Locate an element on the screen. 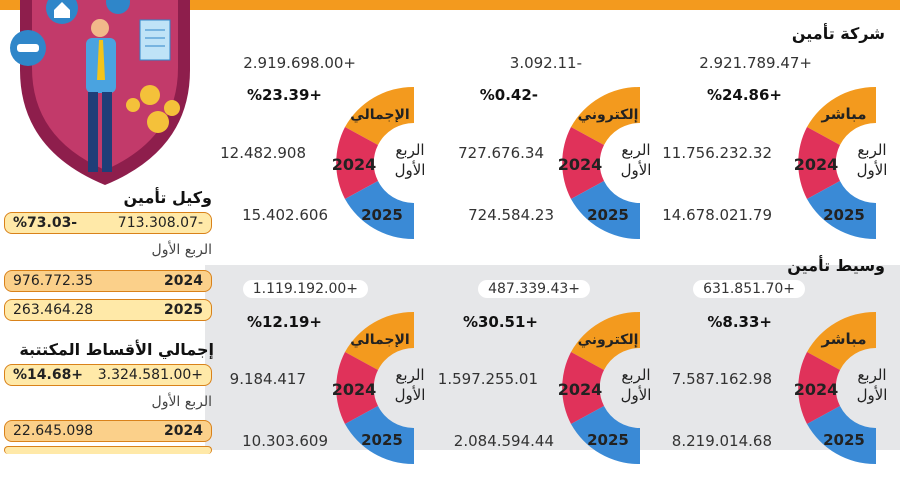  grand-2025-row-partial is located at coordinates (108, 450).